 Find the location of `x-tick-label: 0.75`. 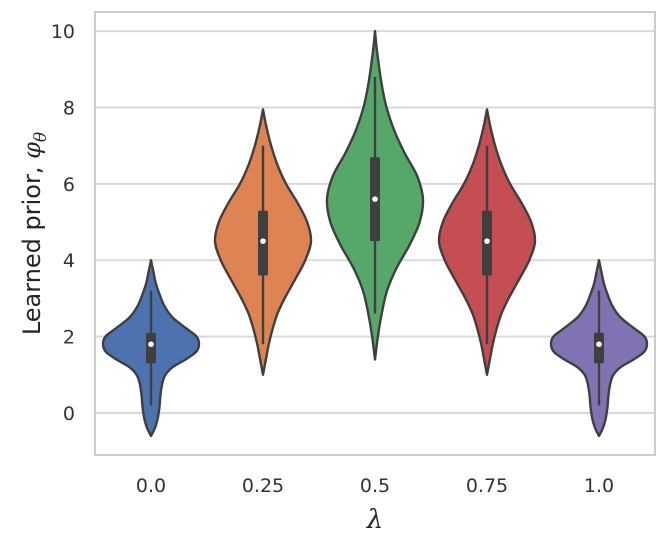

x-tick-label: 0.75 is located at coordinates (487, 486).